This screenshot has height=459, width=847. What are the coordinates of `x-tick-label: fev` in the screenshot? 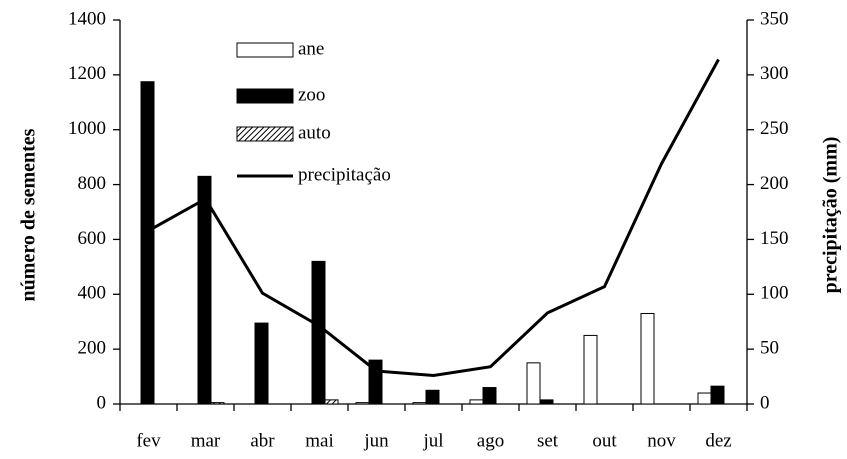 It's located at (148, 440).